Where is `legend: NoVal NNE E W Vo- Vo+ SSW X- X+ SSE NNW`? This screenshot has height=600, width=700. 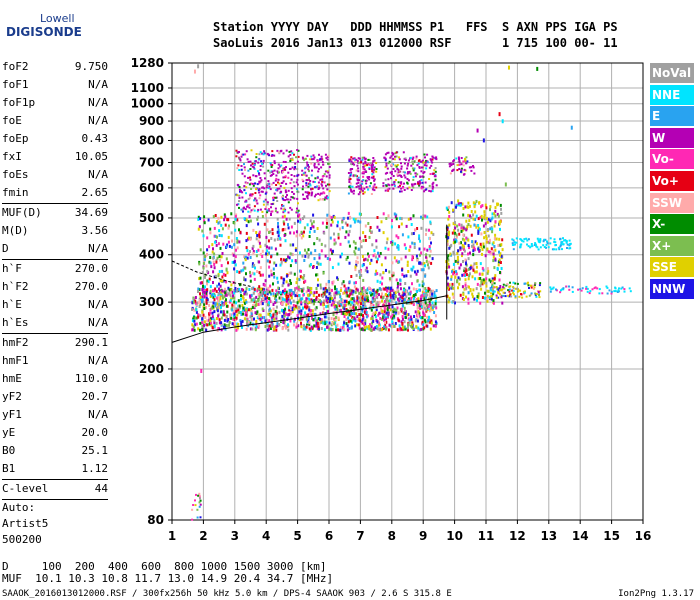 legend: NoVal NNE E W Vo- Vo+ SSW X- X+ SSE NNW is located at coordinates (672, 182).